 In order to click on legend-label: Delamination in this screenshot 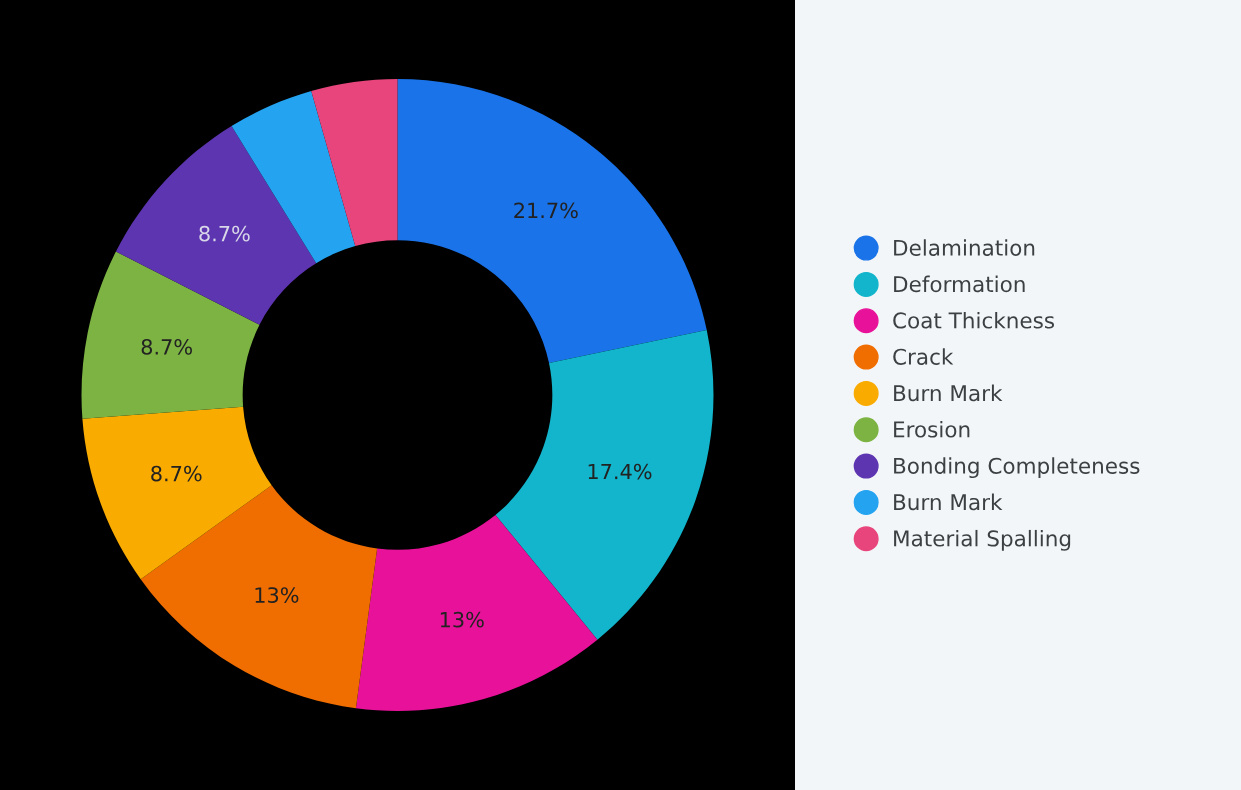, I will do `click(964, 247)`.